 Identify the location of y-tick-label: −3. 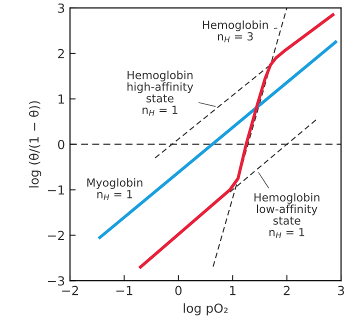
(56, 281).